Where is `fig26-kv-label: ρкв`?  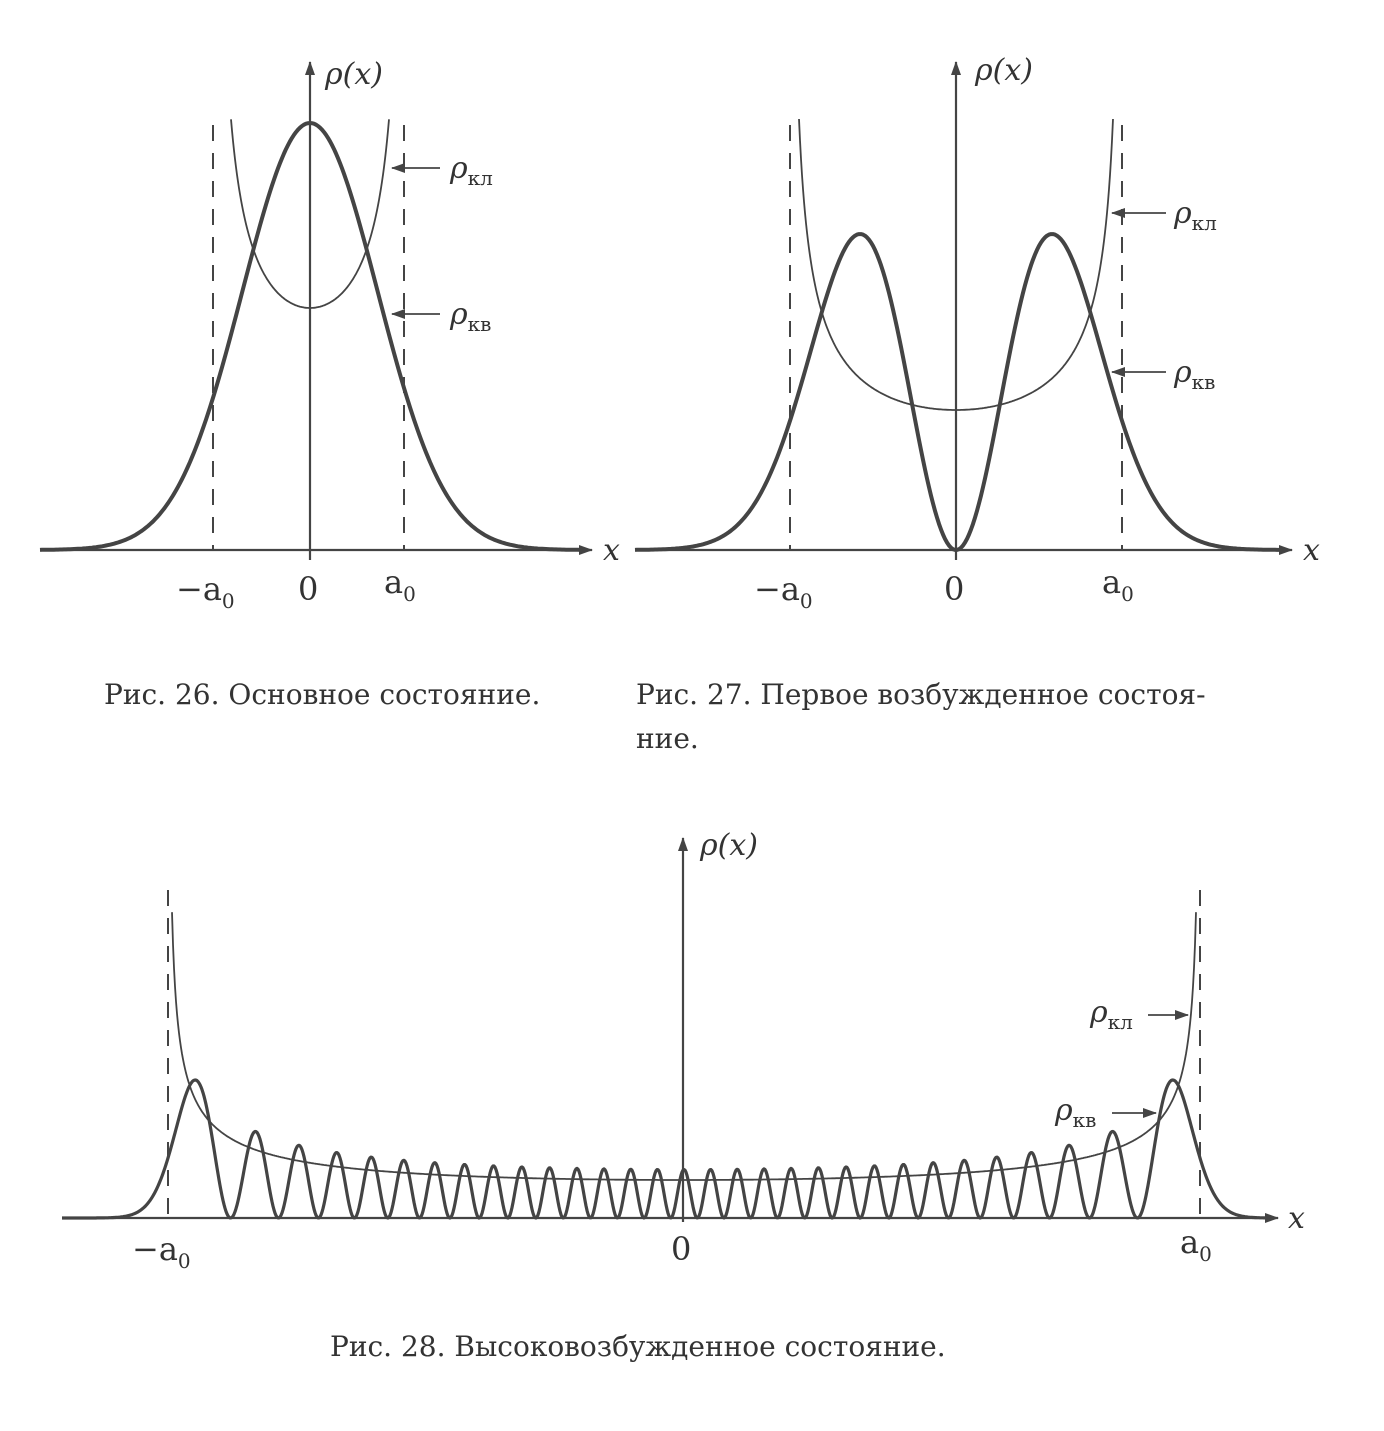 fig26-kv-label: ρкв is located at coordinates (470, 316).